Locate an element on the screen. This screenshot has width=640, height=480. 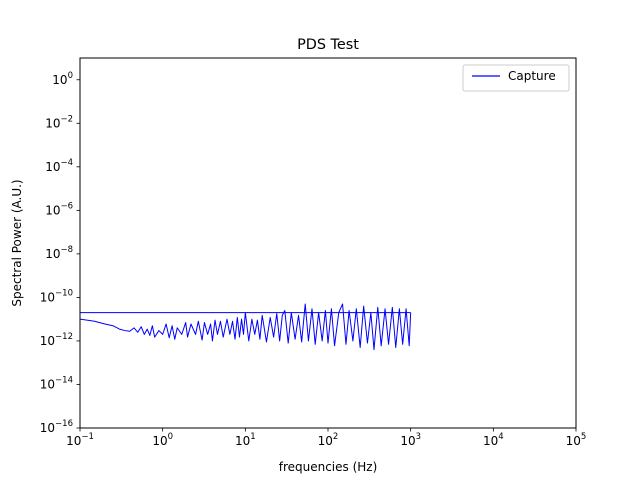
y-tick-label-7: 10⁻¹⁴ is located at coordinates (56, 383).